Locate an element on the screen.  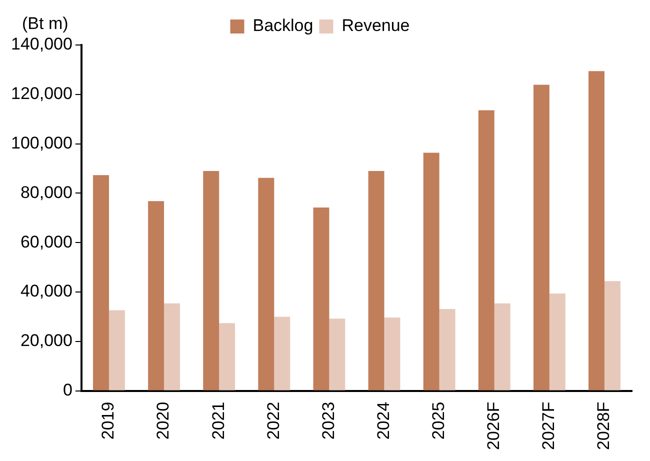
y-axis-title: (Bt m) is located at coordinates (45, 24).